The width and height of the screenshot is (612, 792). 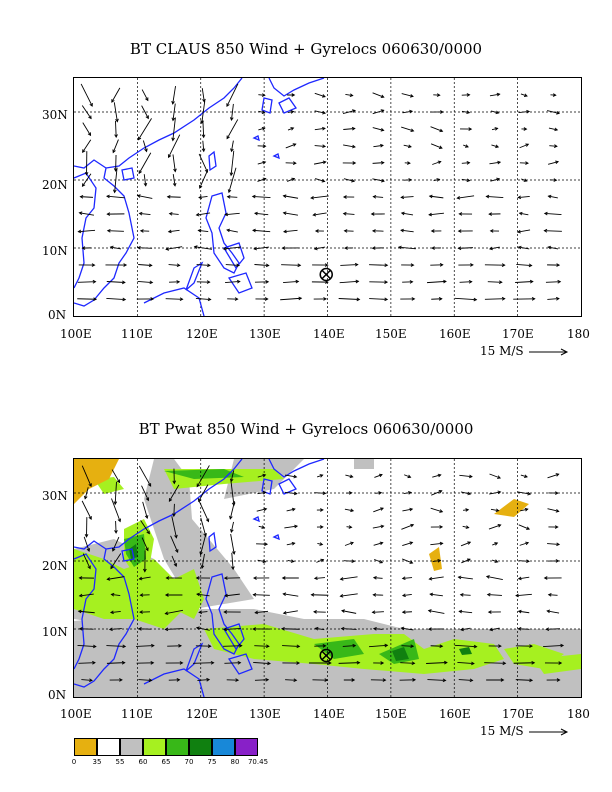 What do you see at coordinates (364, 464) in the screenshot?
I see `pwat-gray-region` at bounding box center [364, 464].